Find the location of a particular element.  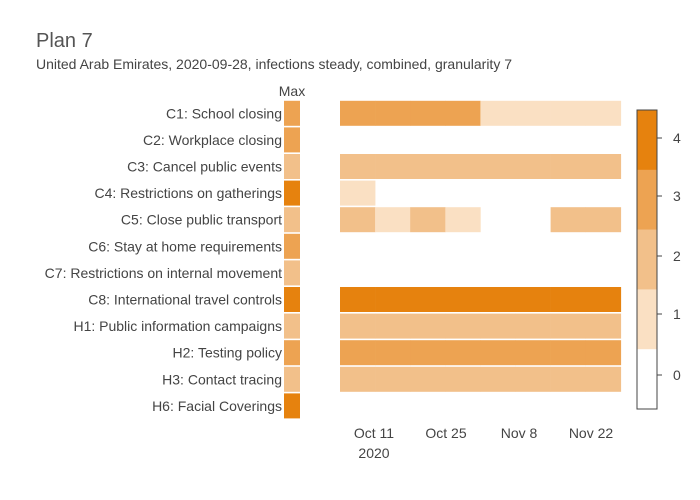

row-label: H3: Contact tracing is located at coordinates (222, 379).